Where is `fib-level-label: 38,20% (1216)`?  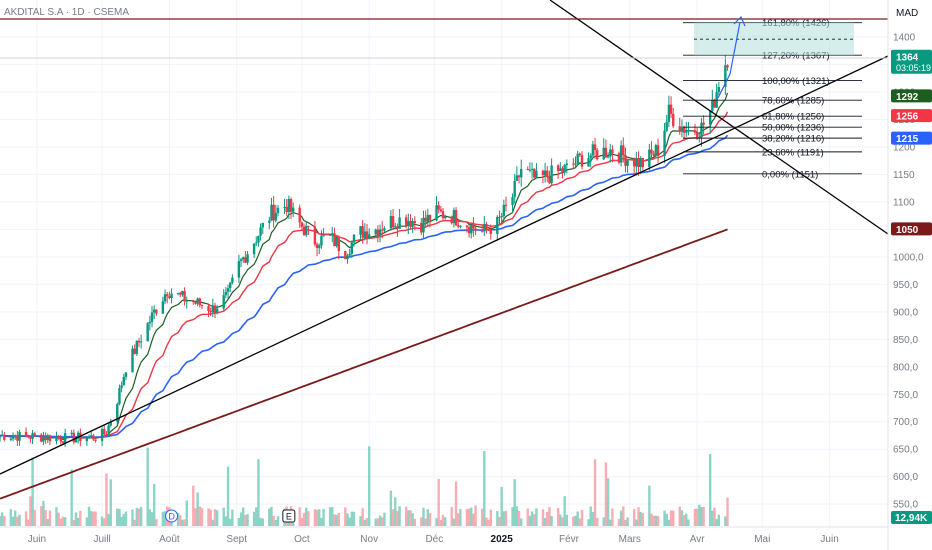 fib-level-label: 38,20% (1216) is located at coordinates (793, 139).